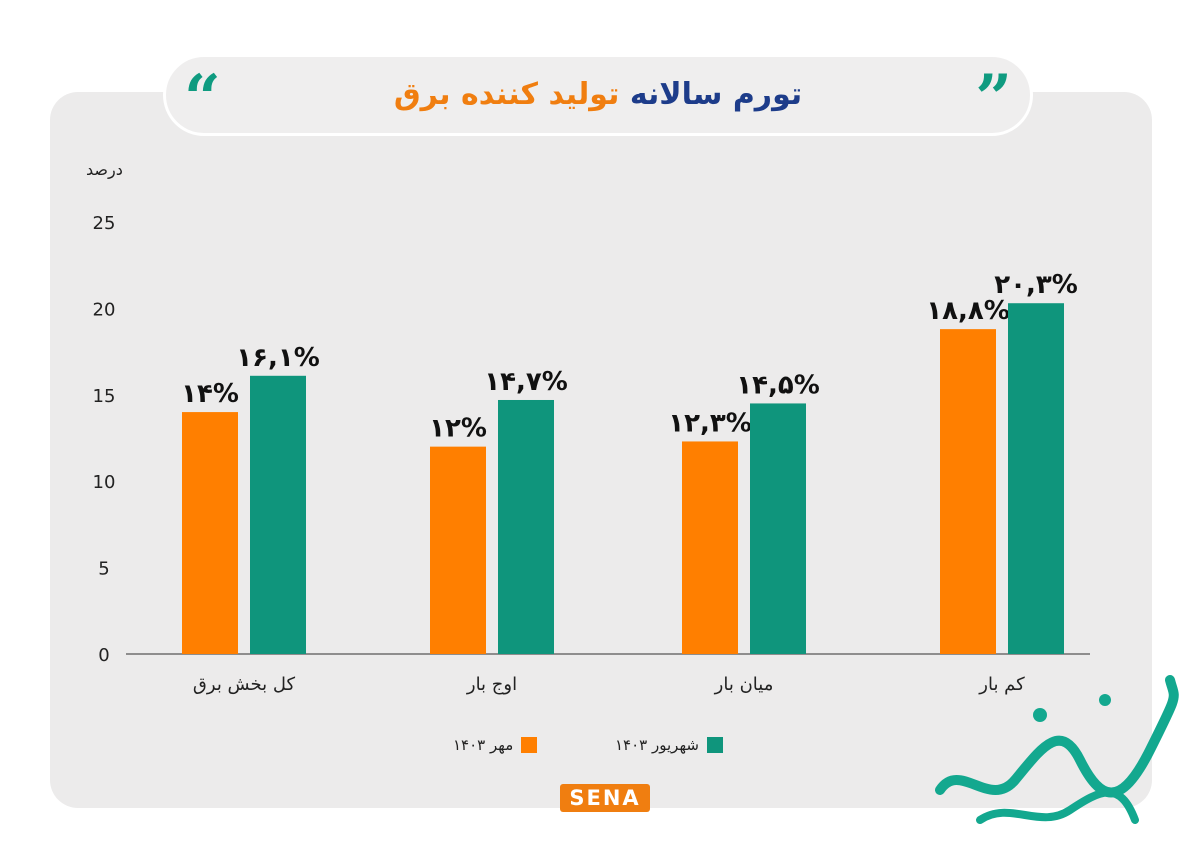 Image resolution: width=1200 pixels, height=848 pixels. Describe the element at coordinates (491, 684) in the screenshot. I see `x-tick-label: اوج بار` at that location.